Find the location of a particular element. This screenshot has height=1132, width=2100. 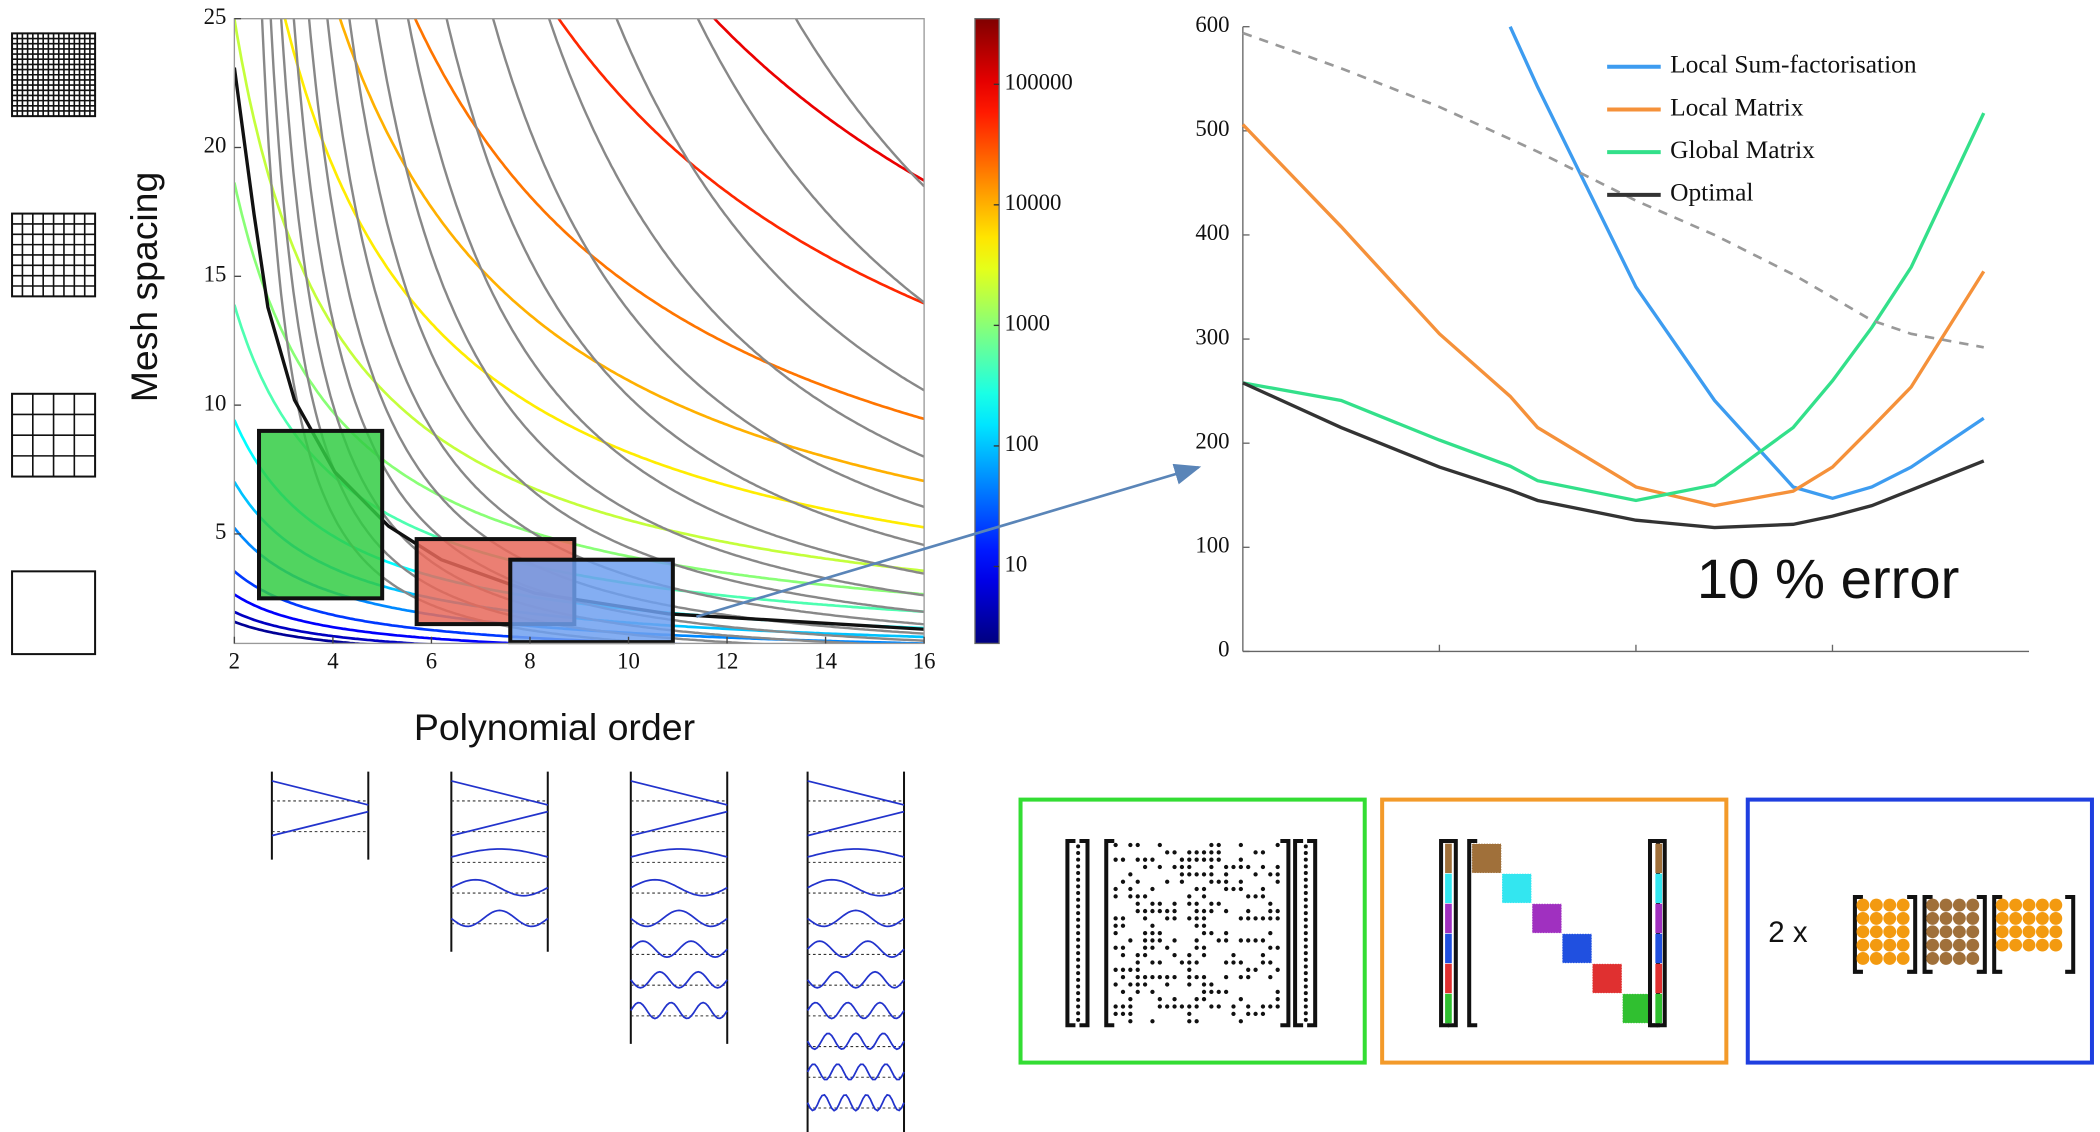

colorbar is located at coordinates (987, 331).